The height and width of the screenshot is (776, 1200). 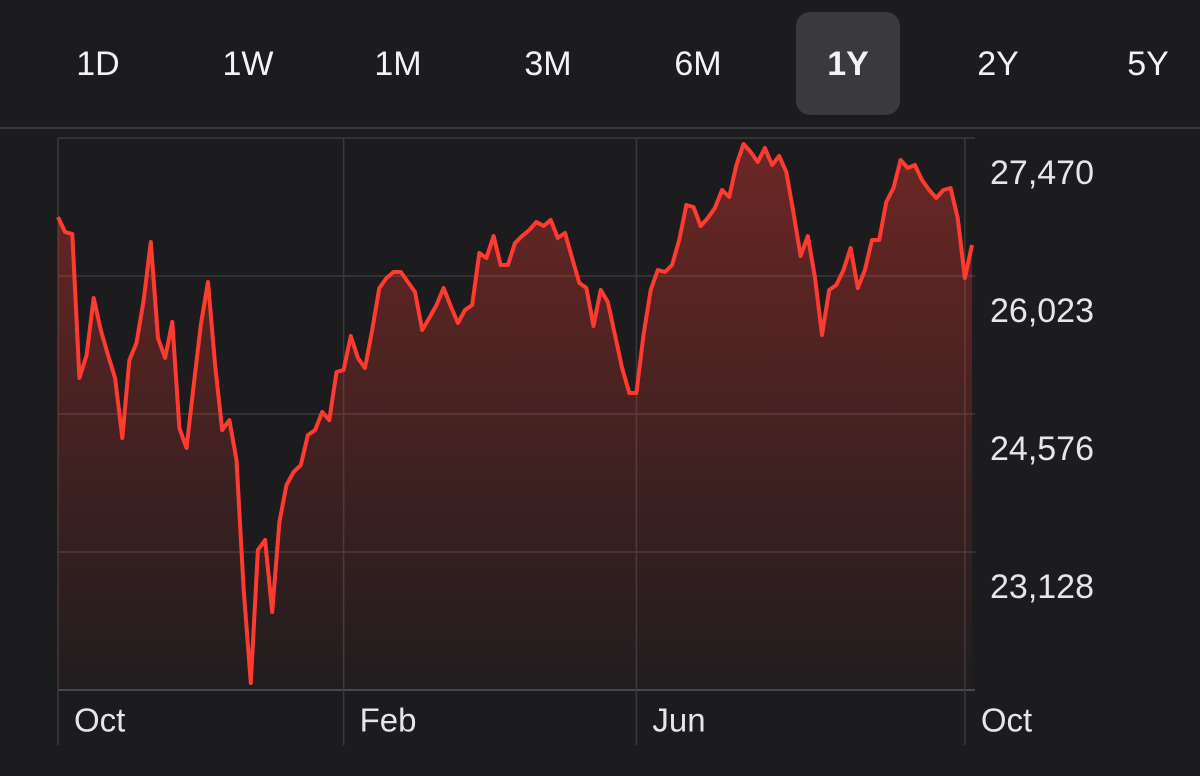 What do you see at coordinates (1148, 64) in the screenshot?
I see `tab: 5Y` at bounding box center [1148, 64].